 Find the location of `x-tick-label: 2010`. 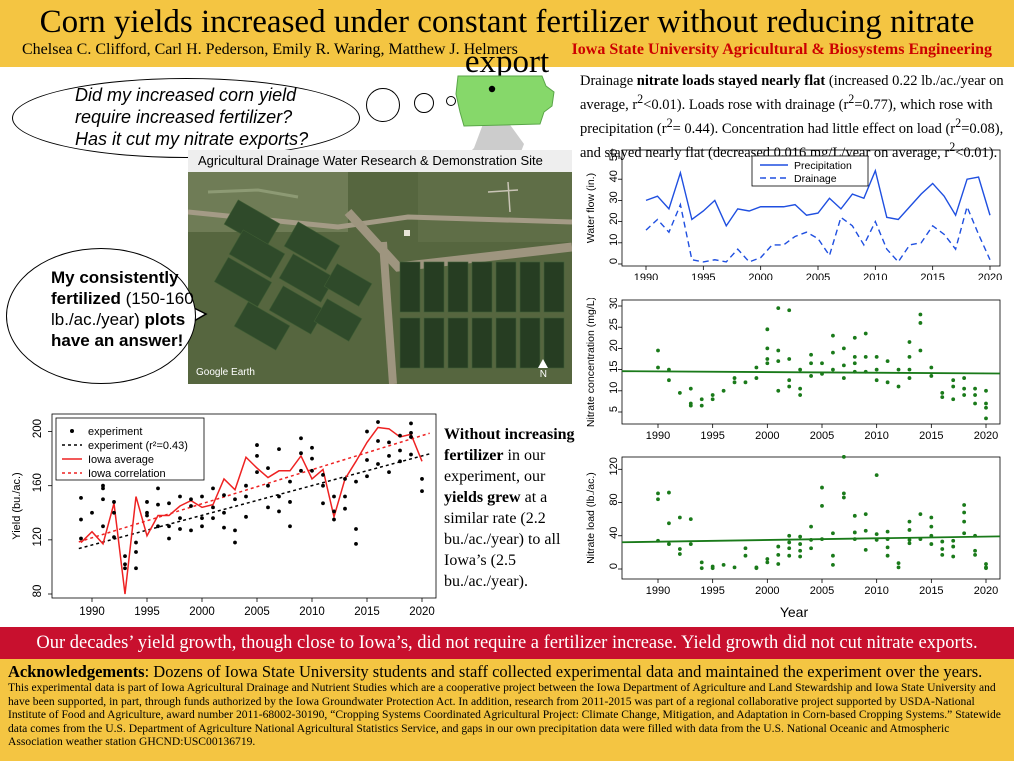

x-tick-label: 2010 is located at coordinates (876, 591).